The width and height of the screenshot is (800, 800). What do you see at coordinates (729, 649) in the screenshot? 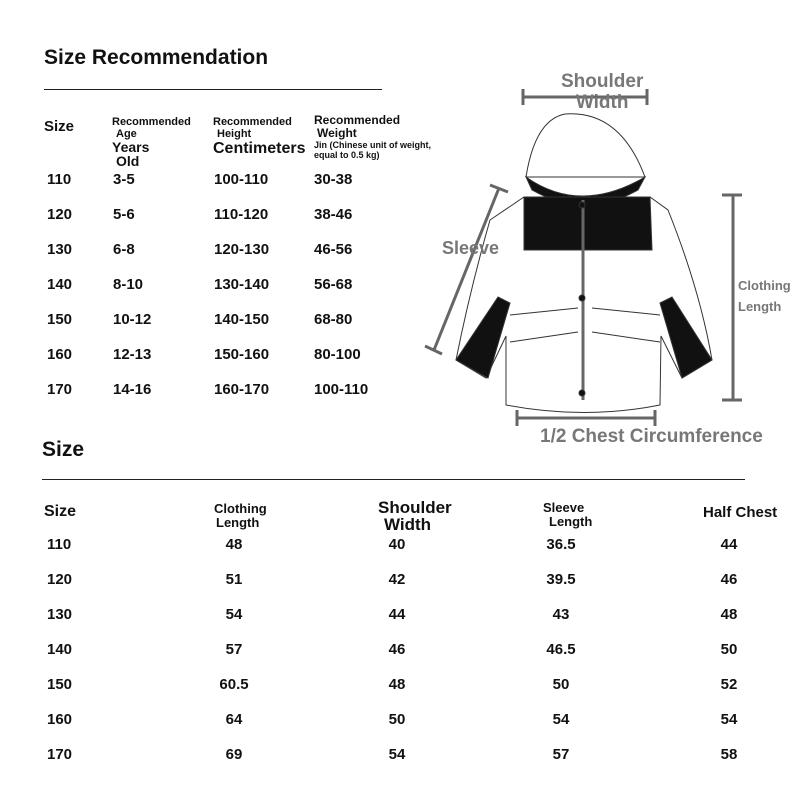
I see `cell-half-chest: 50` at bounding box center [729, 649].